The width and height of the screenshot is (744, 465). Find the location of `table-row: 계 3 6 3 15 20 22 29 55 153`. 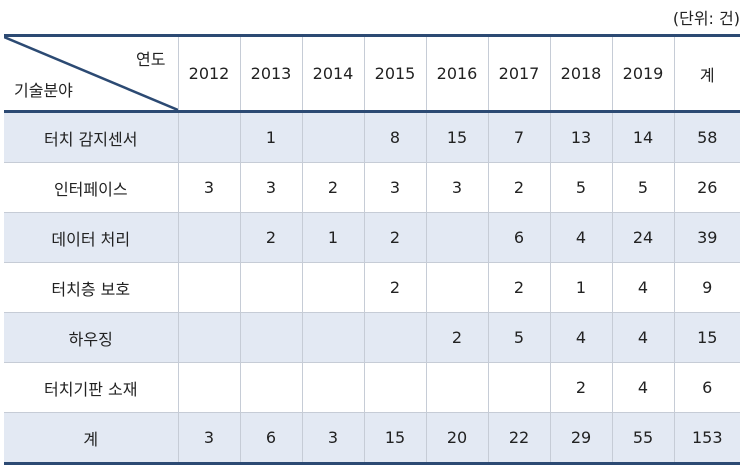

table-row: 계 3 6 3 15 20 22 29 55 153 is located at coordinates (372, 438).